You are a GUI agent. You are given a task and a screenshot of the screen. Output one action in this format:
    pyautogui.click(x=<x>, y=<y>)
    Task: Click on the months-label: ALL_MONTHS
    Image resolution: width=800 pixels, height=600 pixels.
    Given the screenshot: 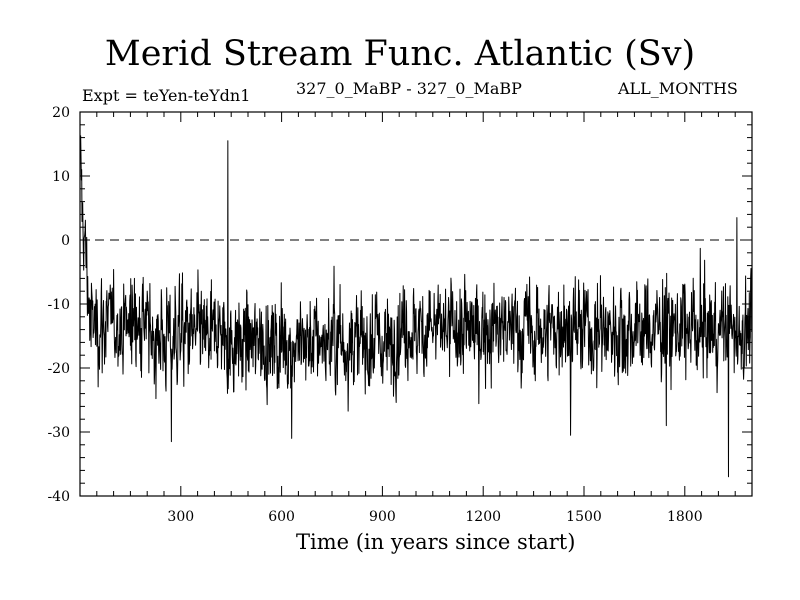 What is the action you would take?
    pyautogui.click(x=678, y=88)
    